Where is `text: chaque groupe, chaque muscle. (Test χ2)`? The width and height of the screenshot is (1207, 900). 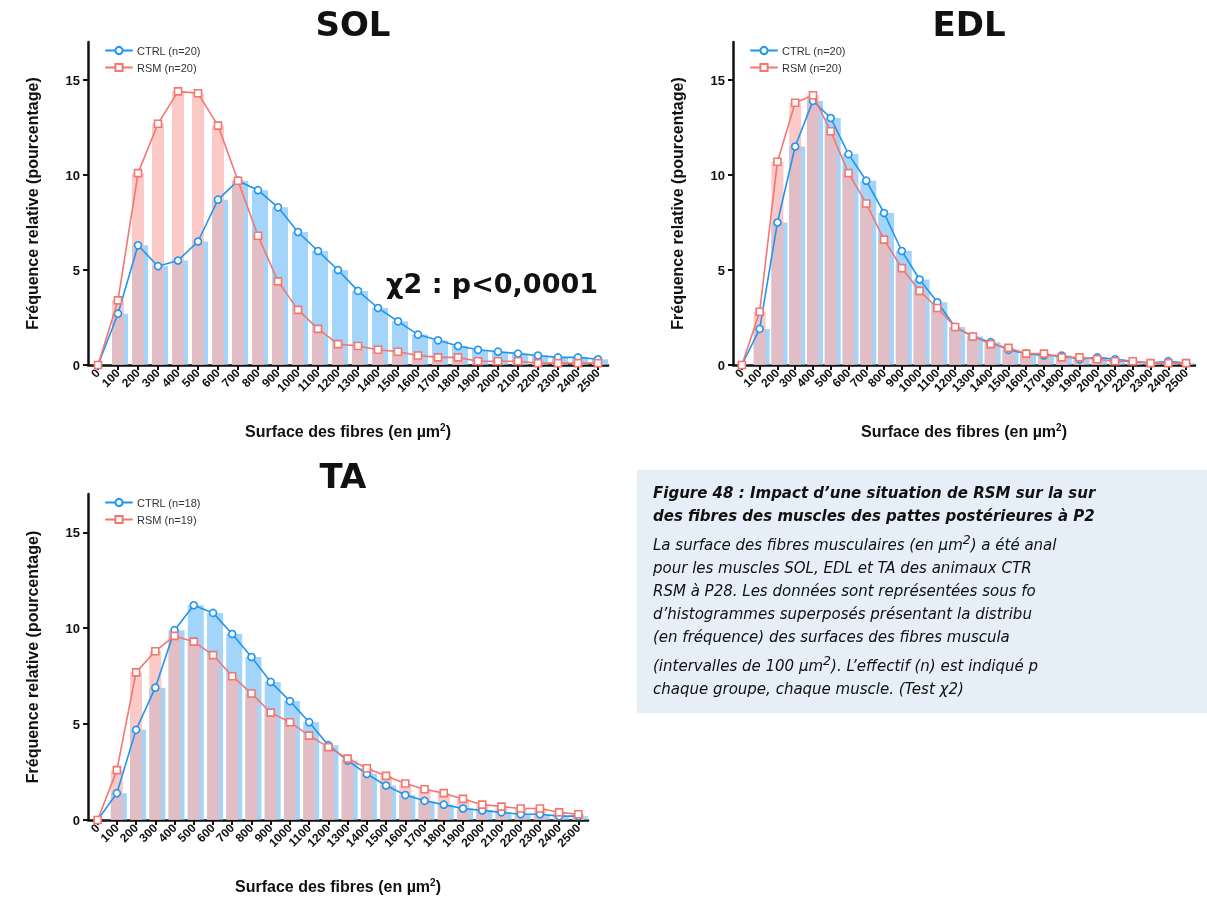 text: chaque groupe, chaque muscle. (Test χ2) is located at coordinates (809, 689).